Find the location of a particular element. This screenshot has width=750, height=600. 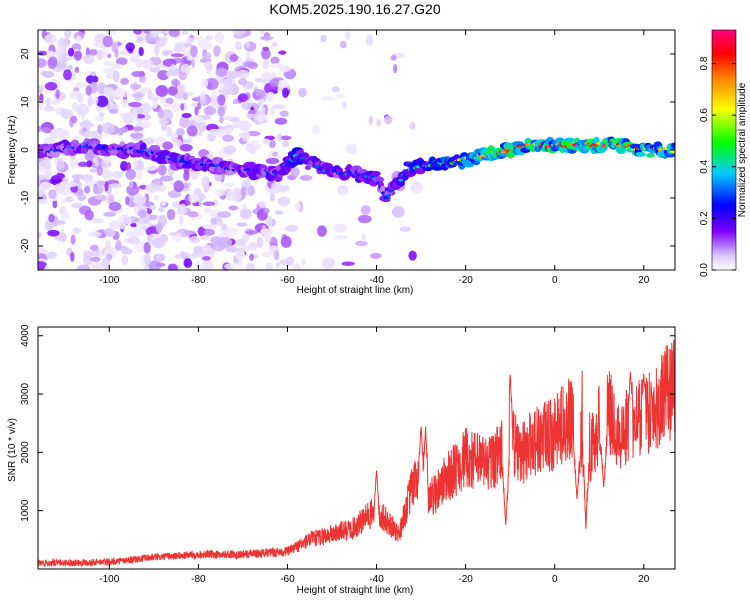

colorbar-tick-label: 0.8 is located at coordinates (704, 63).